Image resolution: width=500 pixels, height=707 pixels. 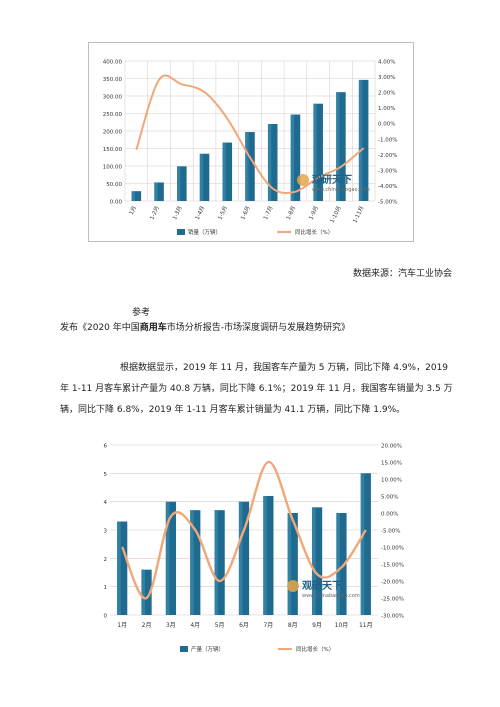 What do you see at coordinates (331, 596) in the screenshot?
I see `watermark-url: www.chinabaogao.com` at bounding box center [331, 596].